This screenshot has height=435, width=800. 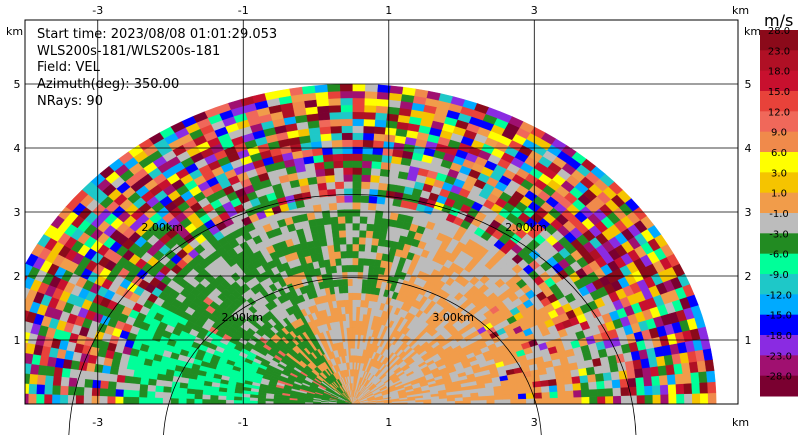 I want to click on y-tick-label-left: 2, so click(x=17, y=276).